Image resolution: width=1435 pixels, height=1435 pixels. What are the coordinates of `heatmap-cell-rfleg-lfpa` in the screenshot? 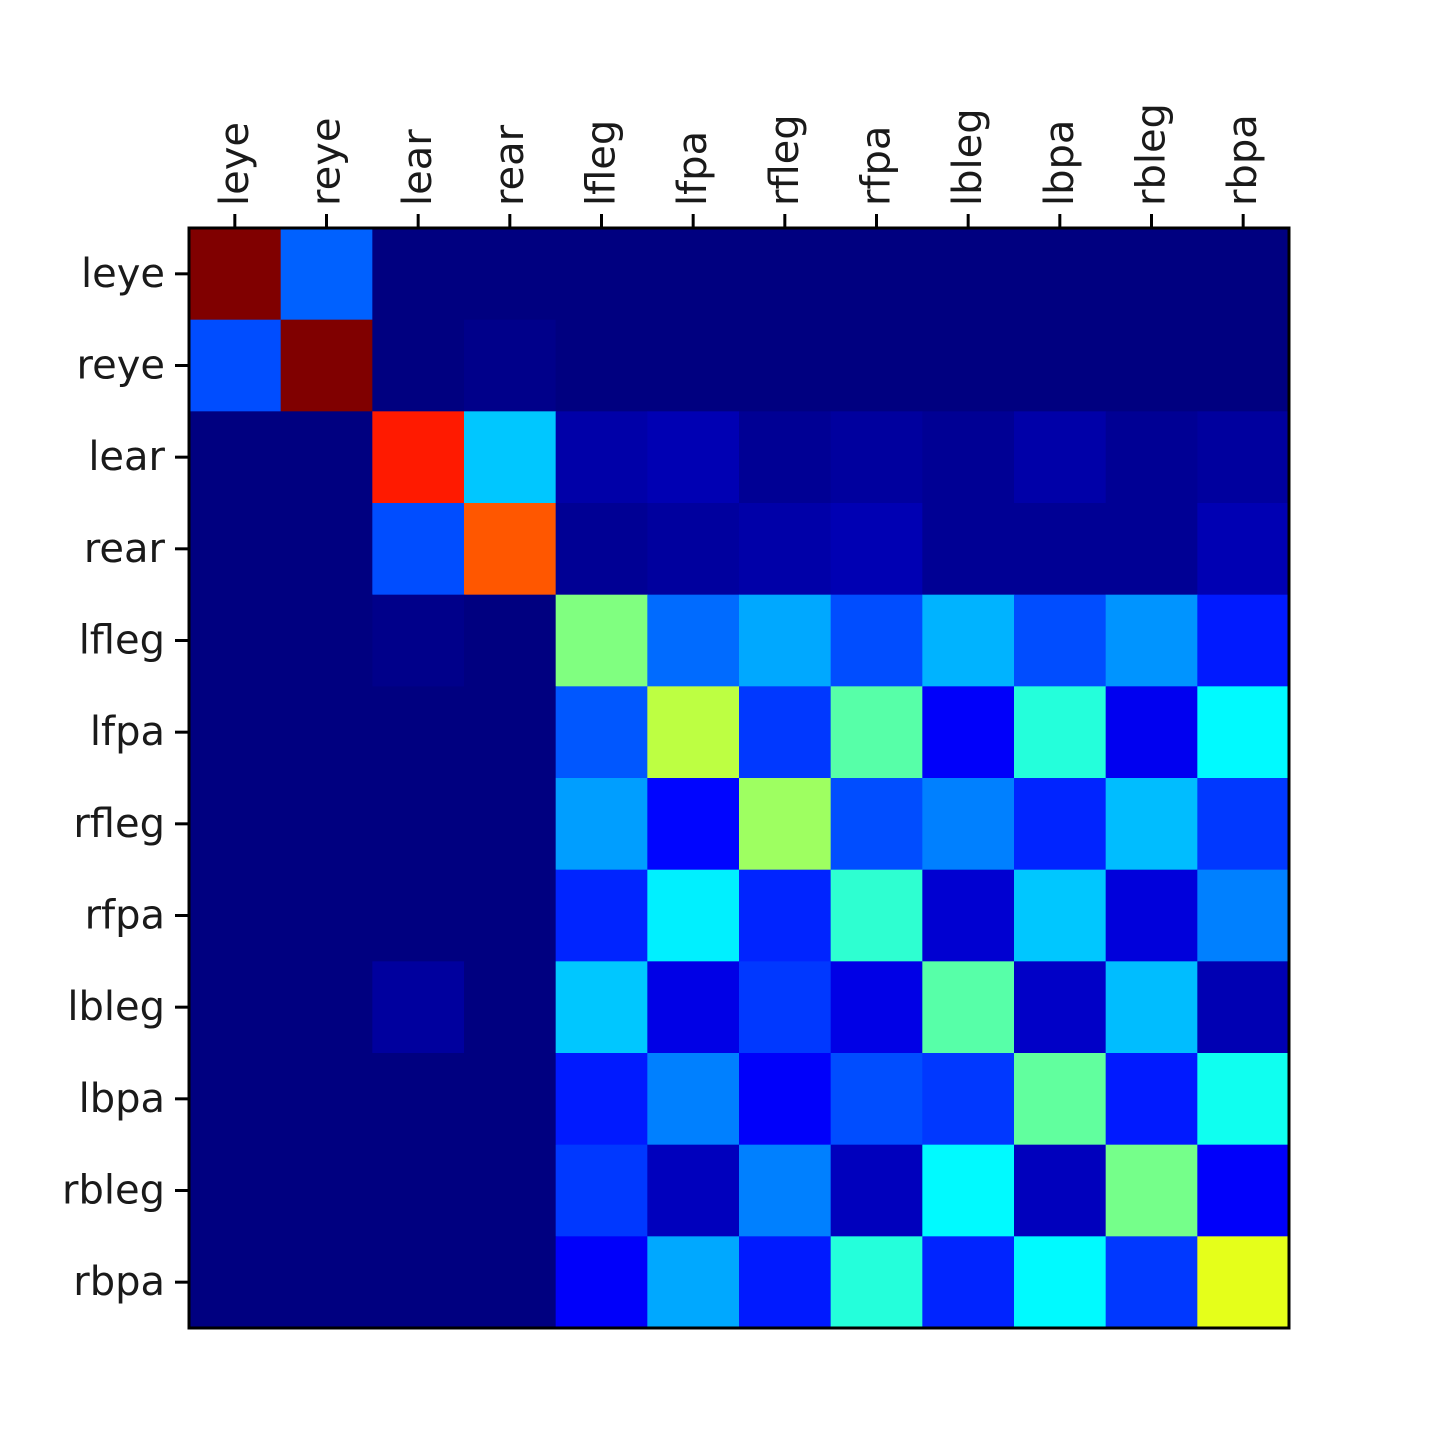 It's located at (693, 824).